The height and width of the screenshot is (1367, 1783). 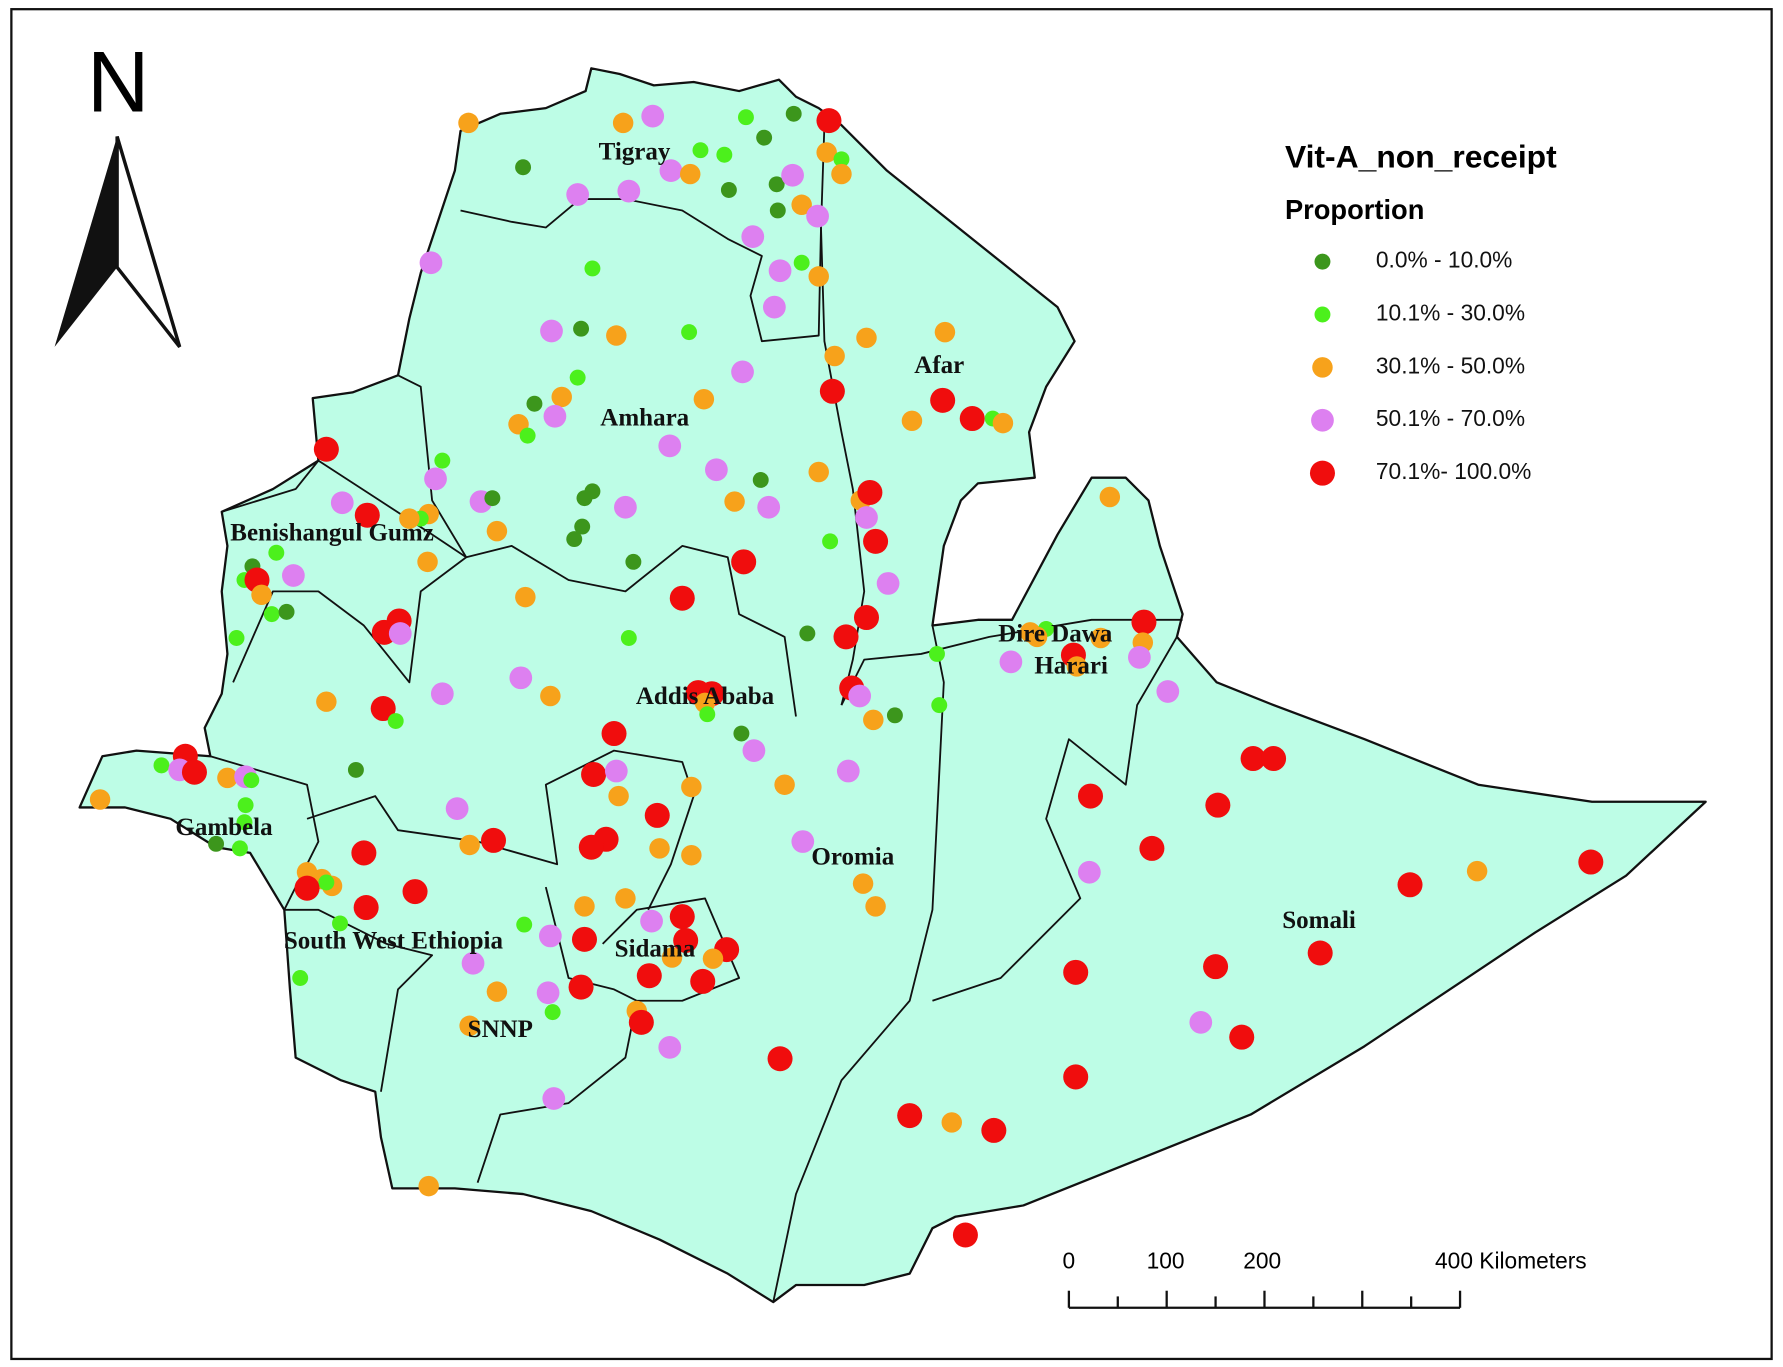 I want to click on legend-title: Vit-A_non_receipt, so click(x=1421, y=157).